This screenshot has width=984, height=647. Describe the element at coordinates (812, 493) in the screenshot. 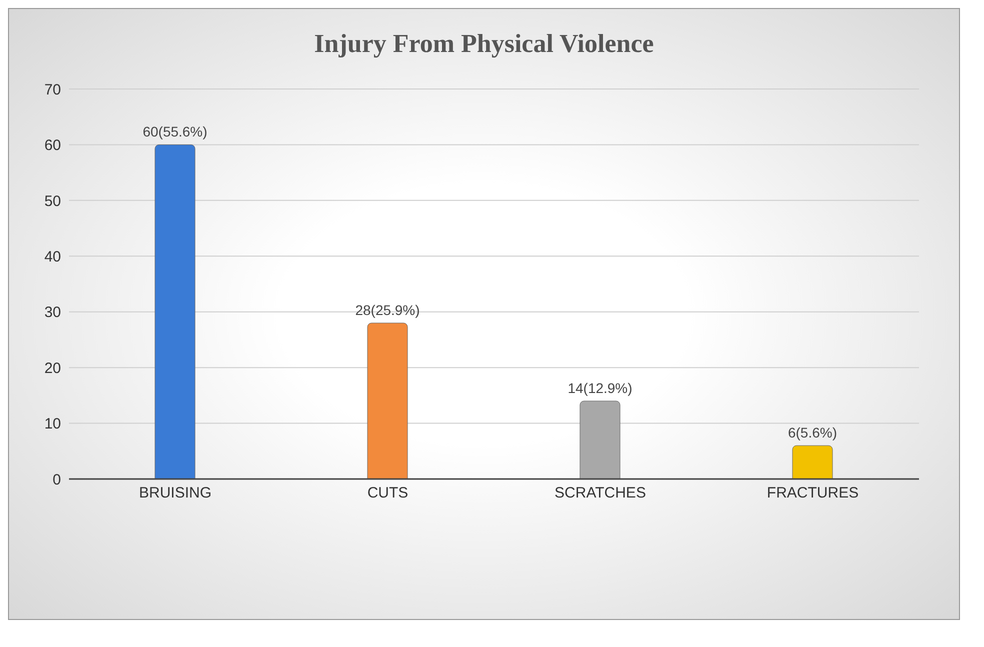

I see `x-tick-label: FRACTURES` at that location.